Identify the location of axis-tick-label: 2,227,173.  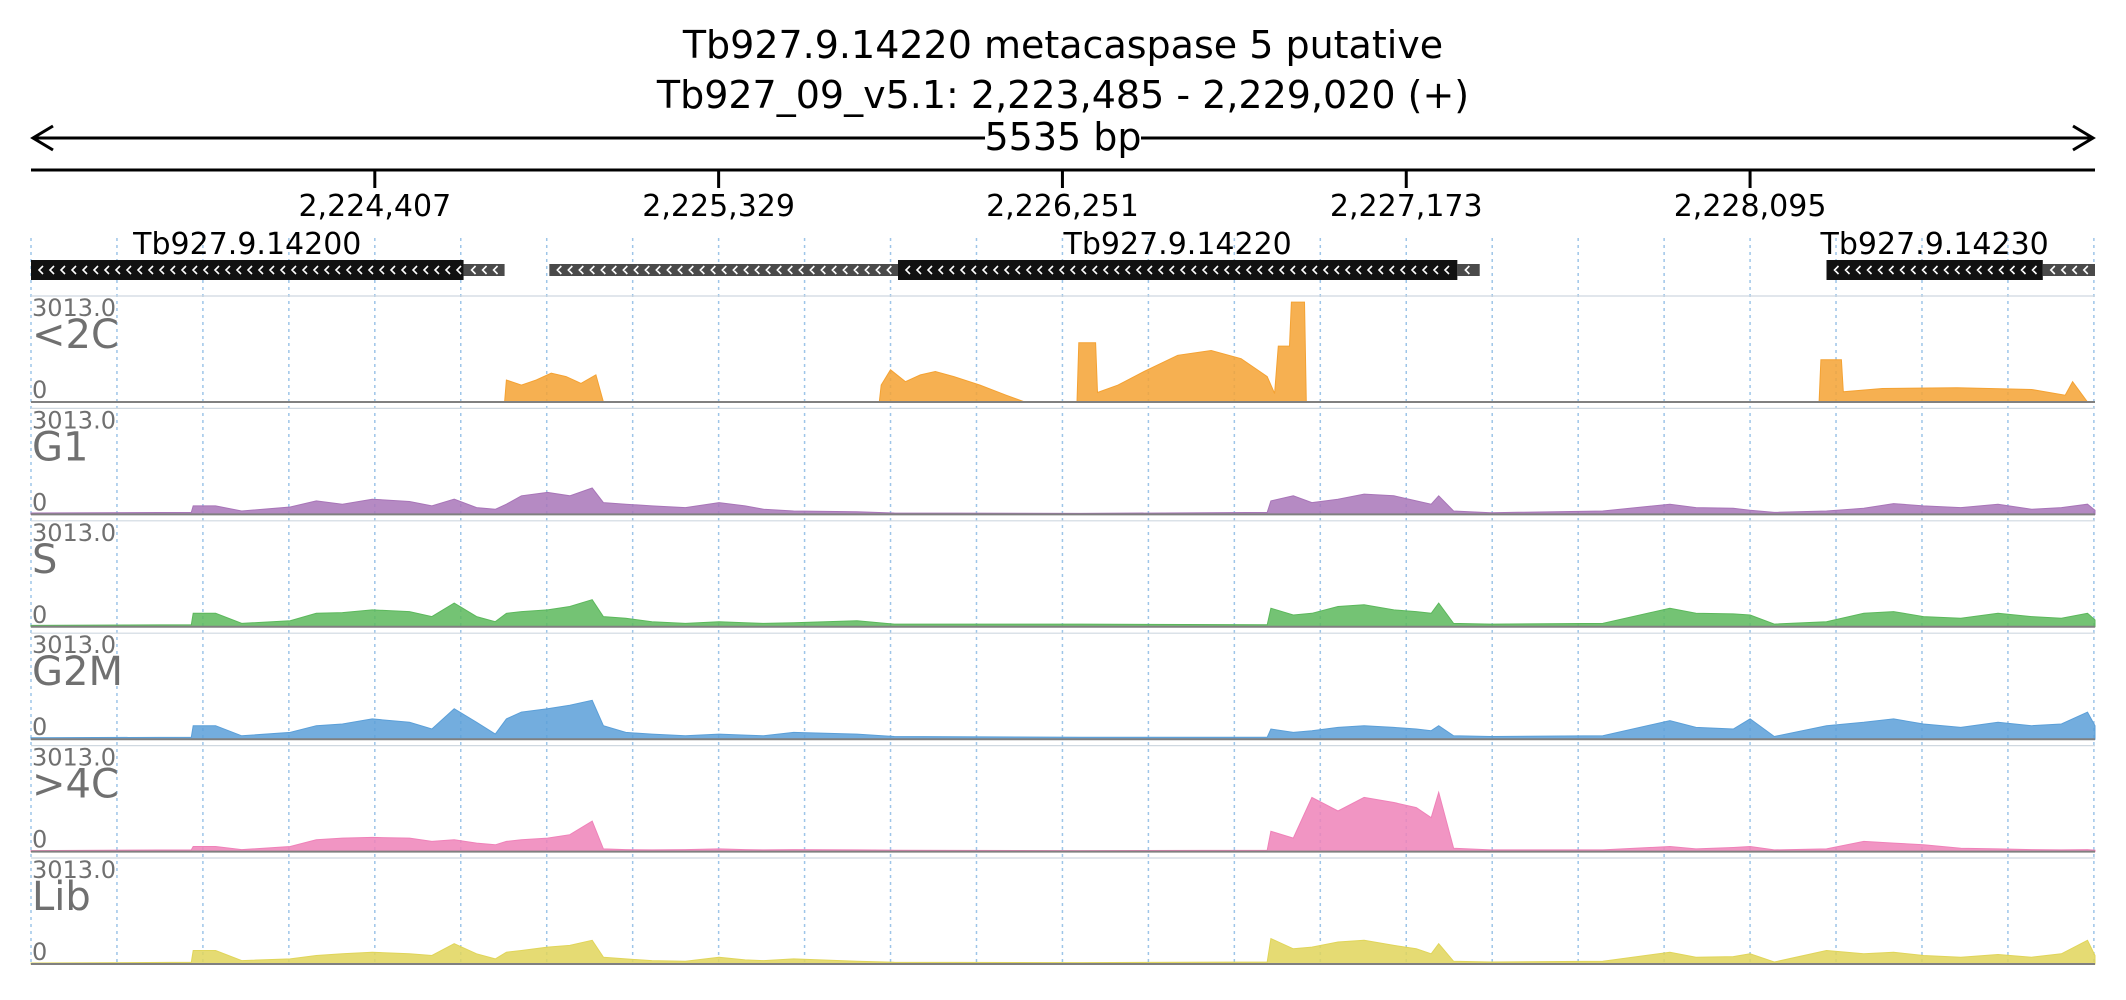
(1406, 206).